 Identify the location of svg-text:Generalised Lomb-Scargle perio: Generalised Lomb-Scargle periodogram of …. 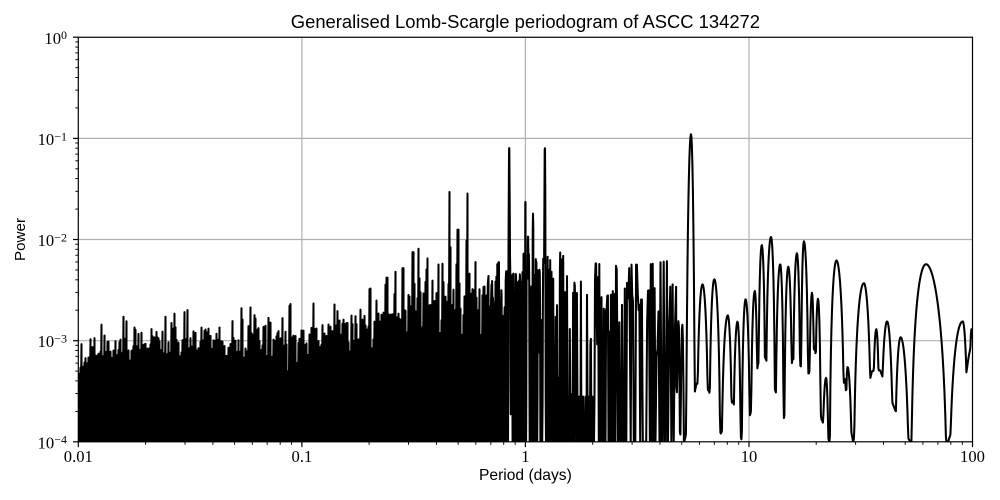
(525, 21).